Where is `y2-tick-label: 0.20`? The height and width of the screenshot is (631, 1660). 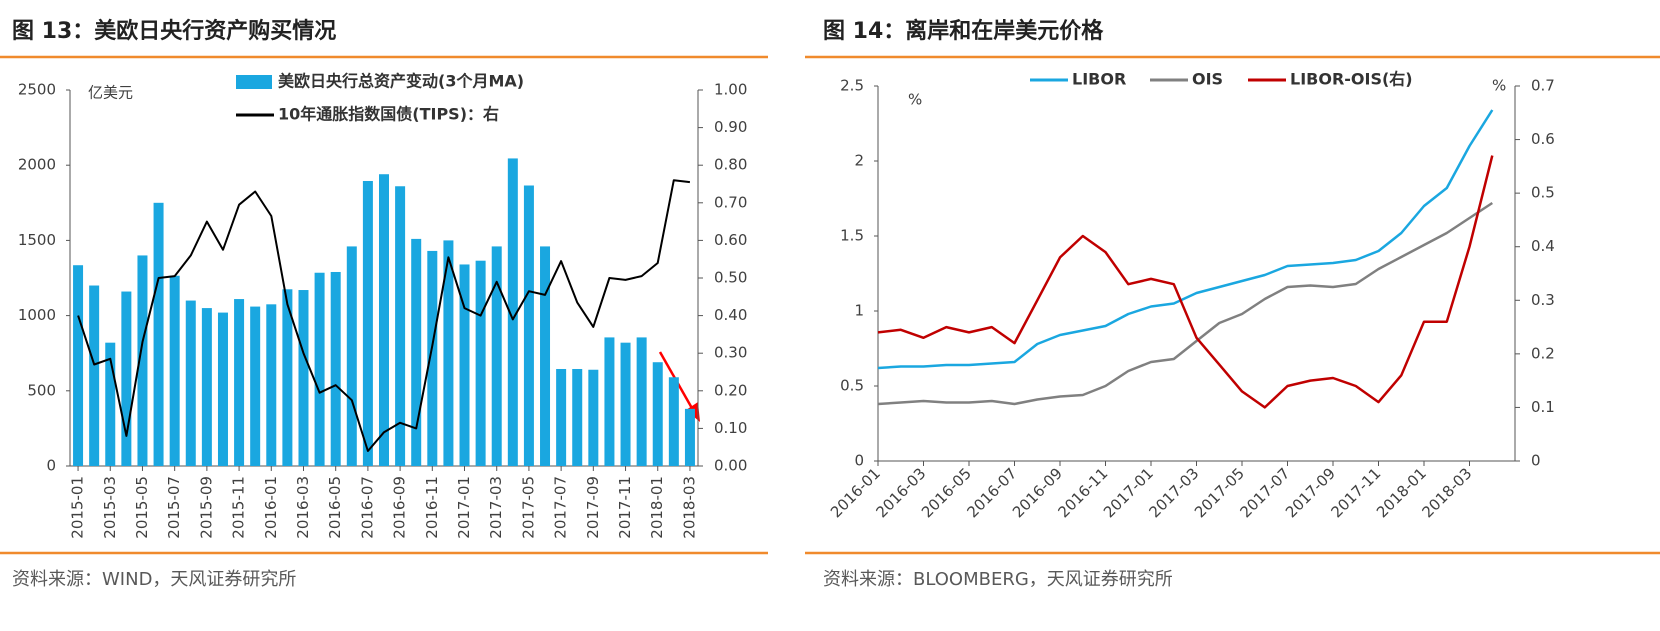
y2-tick-label: 0.20 is located at coordinates (730, 390).